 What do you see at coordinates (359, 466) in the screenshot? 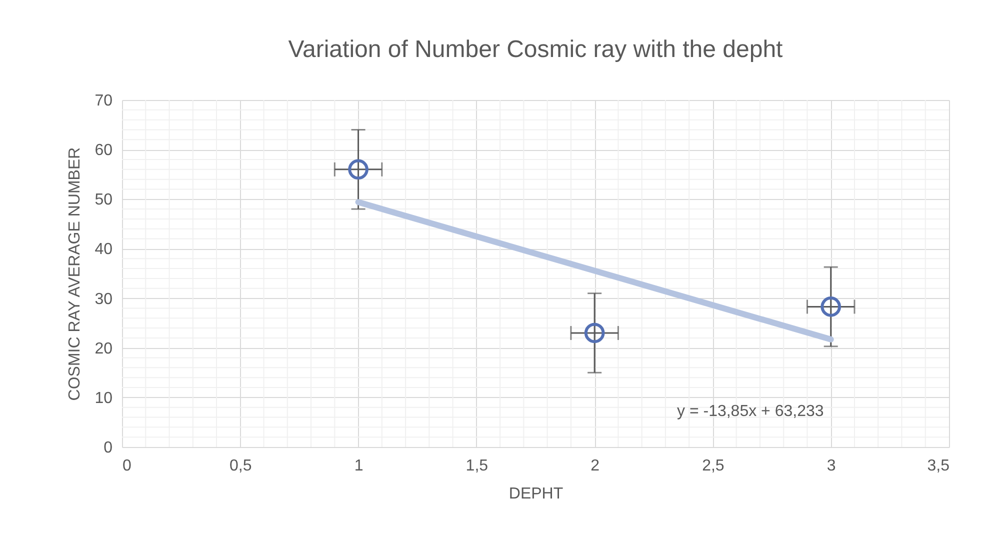
I see `x-tick-label: 1` at bounding box center [359, 466].